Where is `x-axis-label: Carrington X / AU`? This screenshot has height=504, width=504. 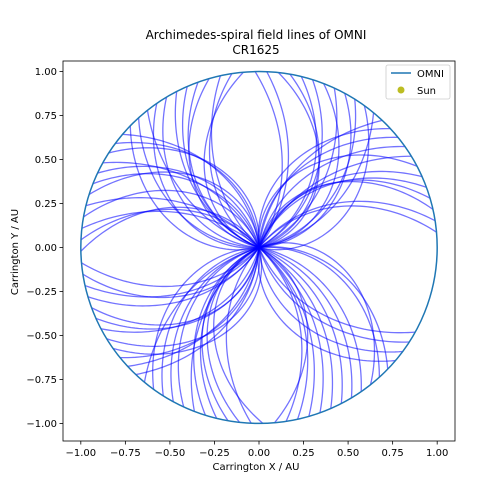
x-axis-label: Carrington X / AU is located at coordinates (256, 467).